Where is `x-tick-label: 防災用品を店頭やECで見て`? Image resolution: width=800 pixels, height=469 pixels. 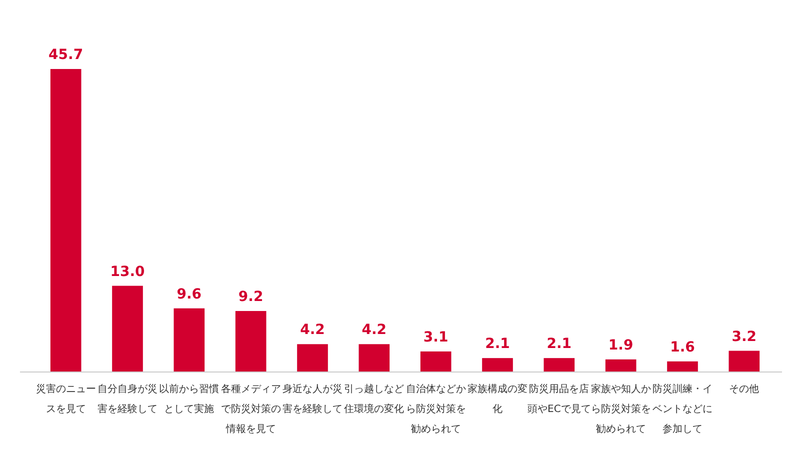
x-tick-label: 防災用品を店頭やECで見て is located at coordinates (560, 399).